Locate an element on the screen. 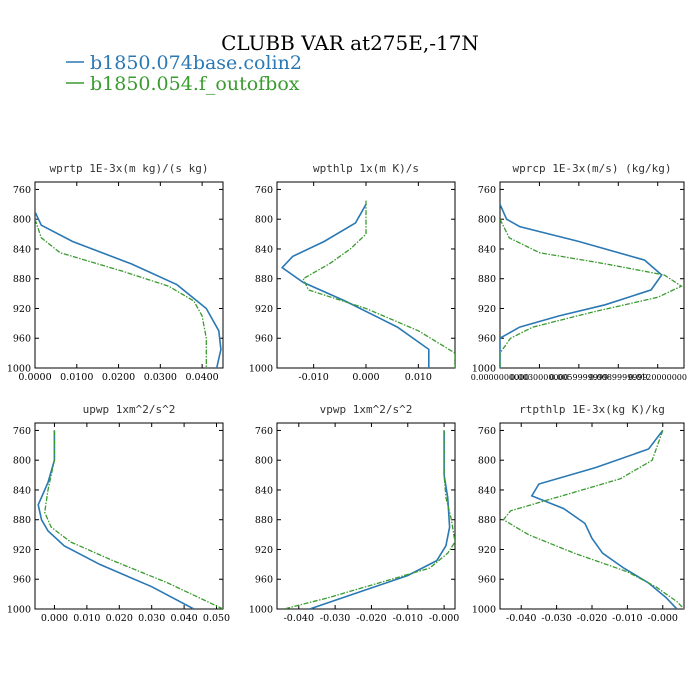 The height and width of the screenshot is (700, 700). x-tick-label: 0.0120000000 is located at coordinates (657, 377).